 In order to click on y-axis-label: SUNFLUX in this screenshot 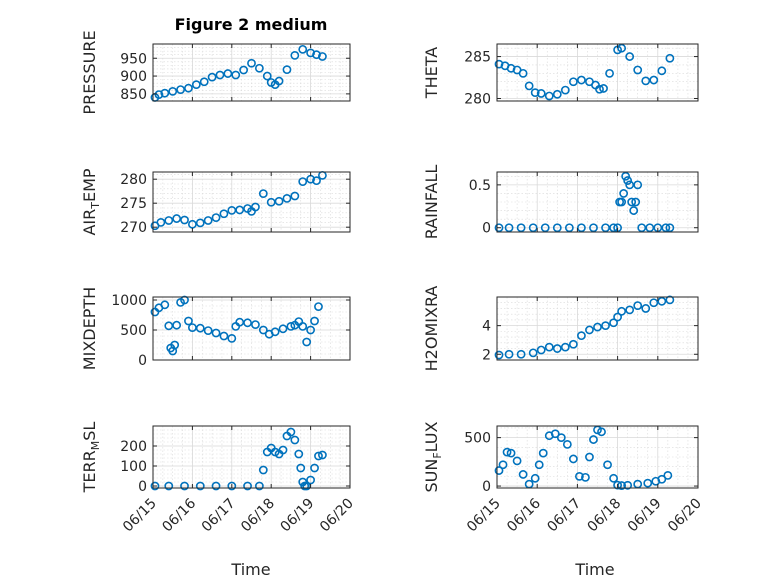, I will do `click(433, 456)`.